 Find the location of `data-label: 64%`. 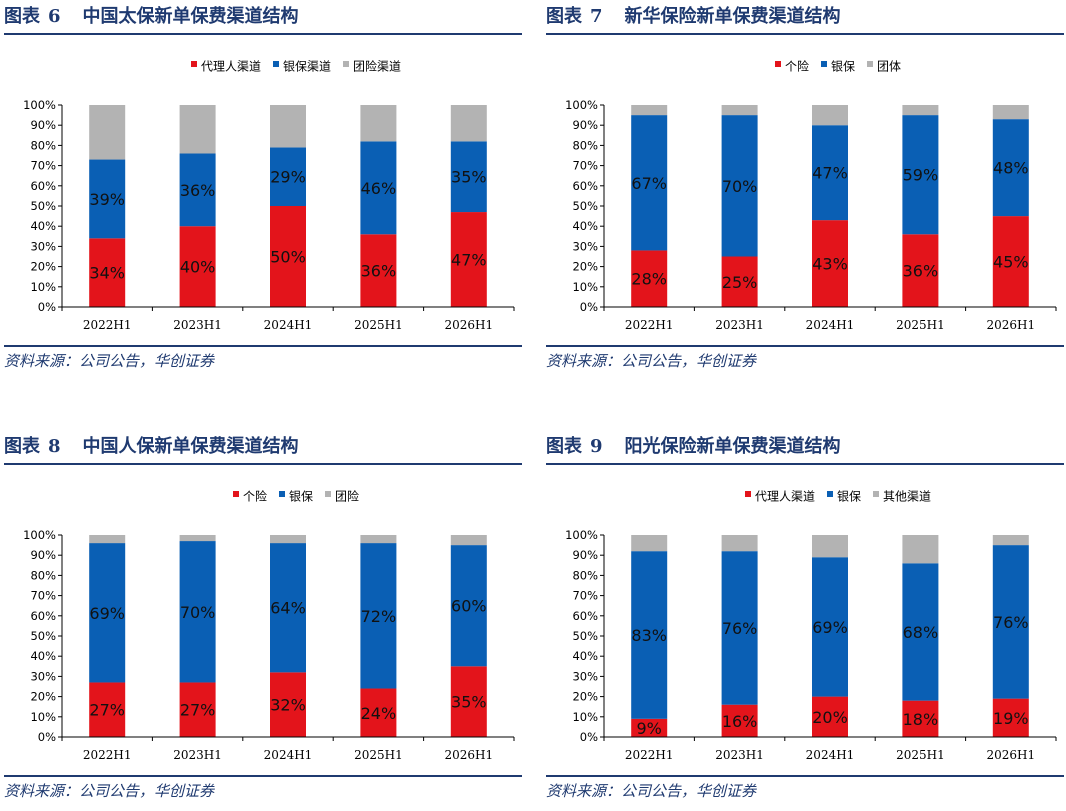

data-label: 64% is located at coordinates (288, 608).